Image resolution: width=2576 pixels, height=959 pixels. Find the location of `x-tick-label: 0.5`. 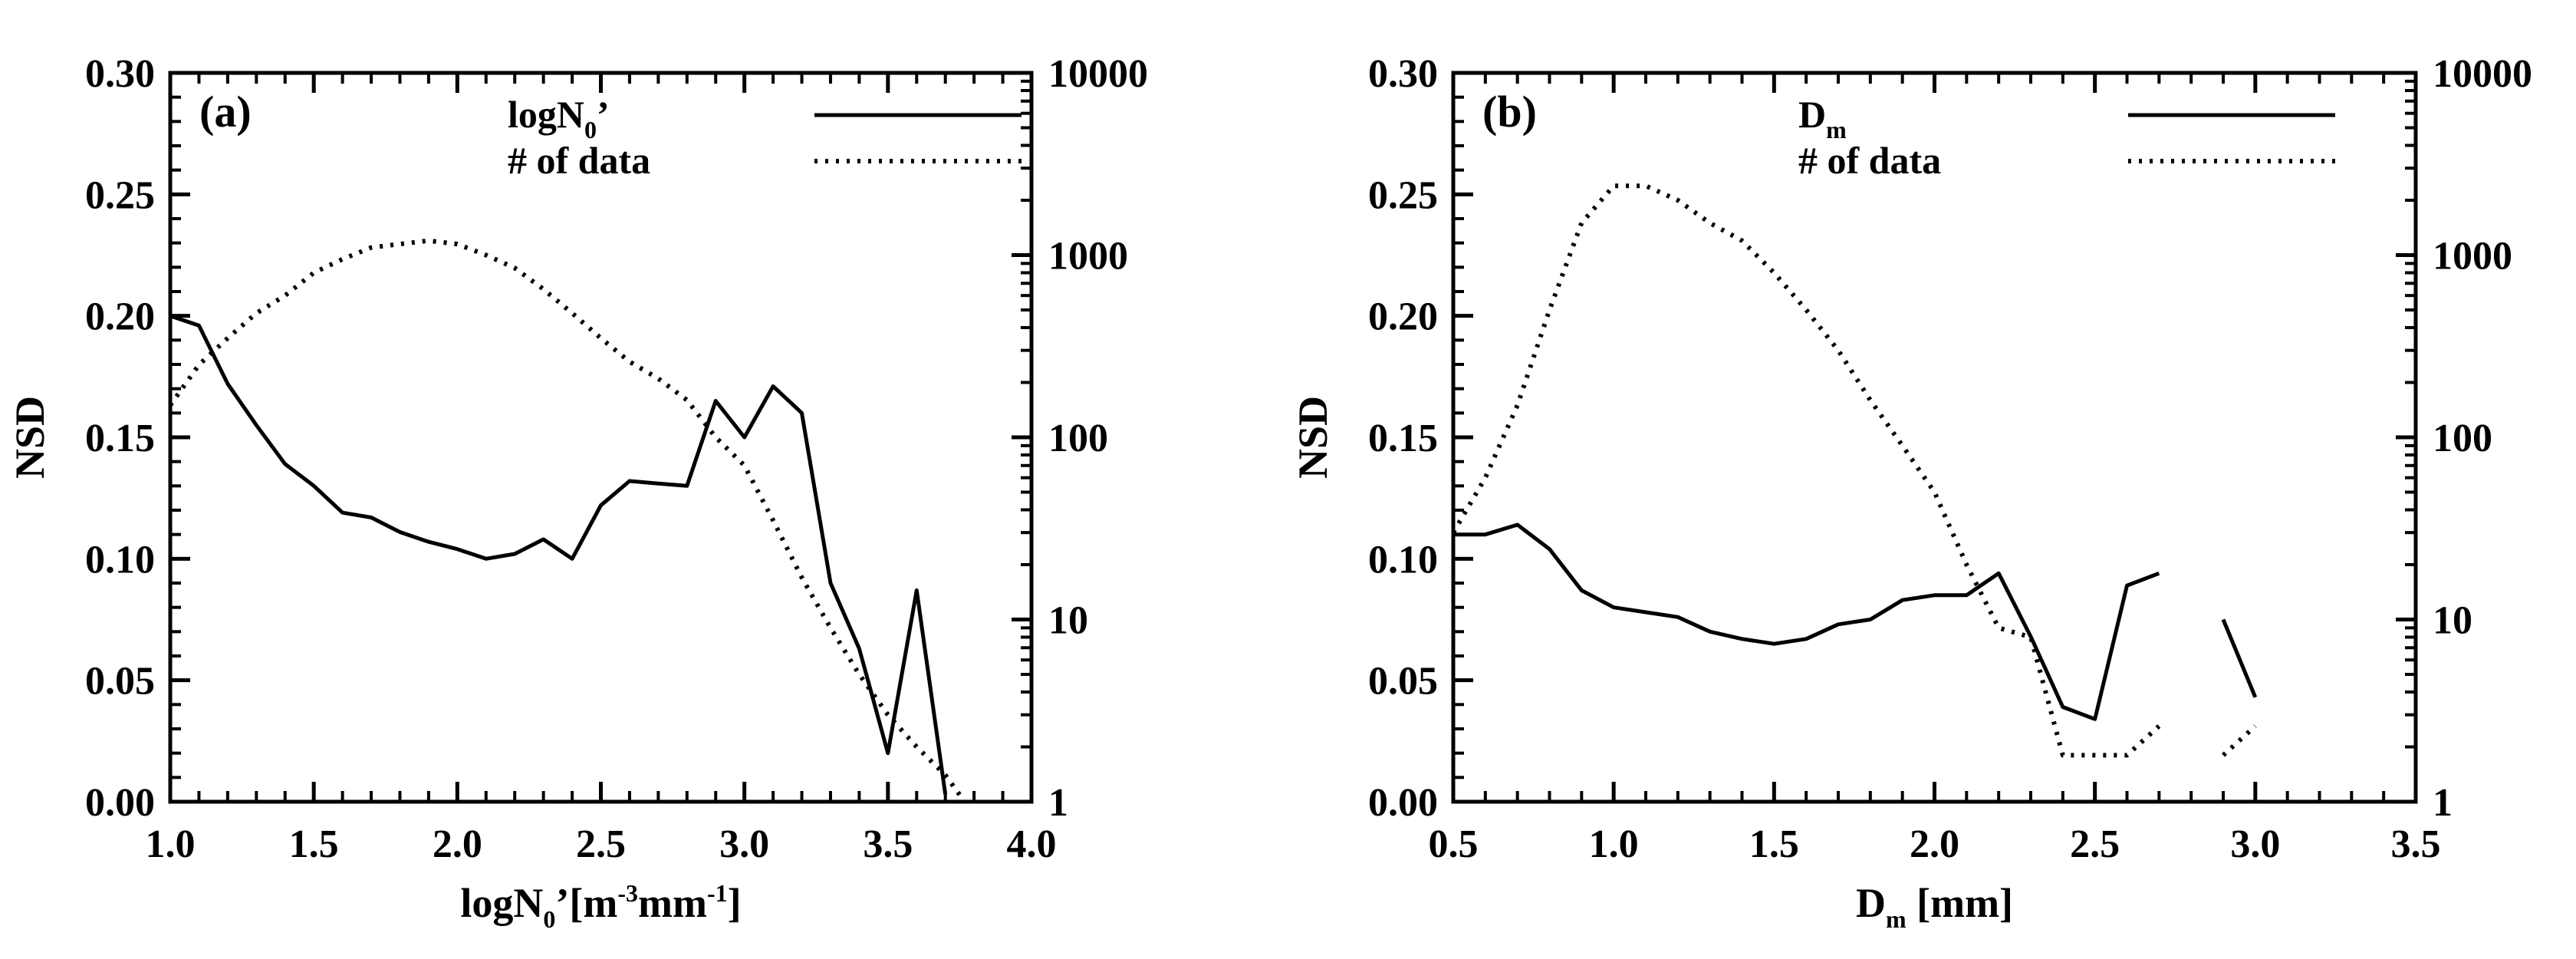

x-tick-label: 0.5 is located at coordinates (1454, 844).